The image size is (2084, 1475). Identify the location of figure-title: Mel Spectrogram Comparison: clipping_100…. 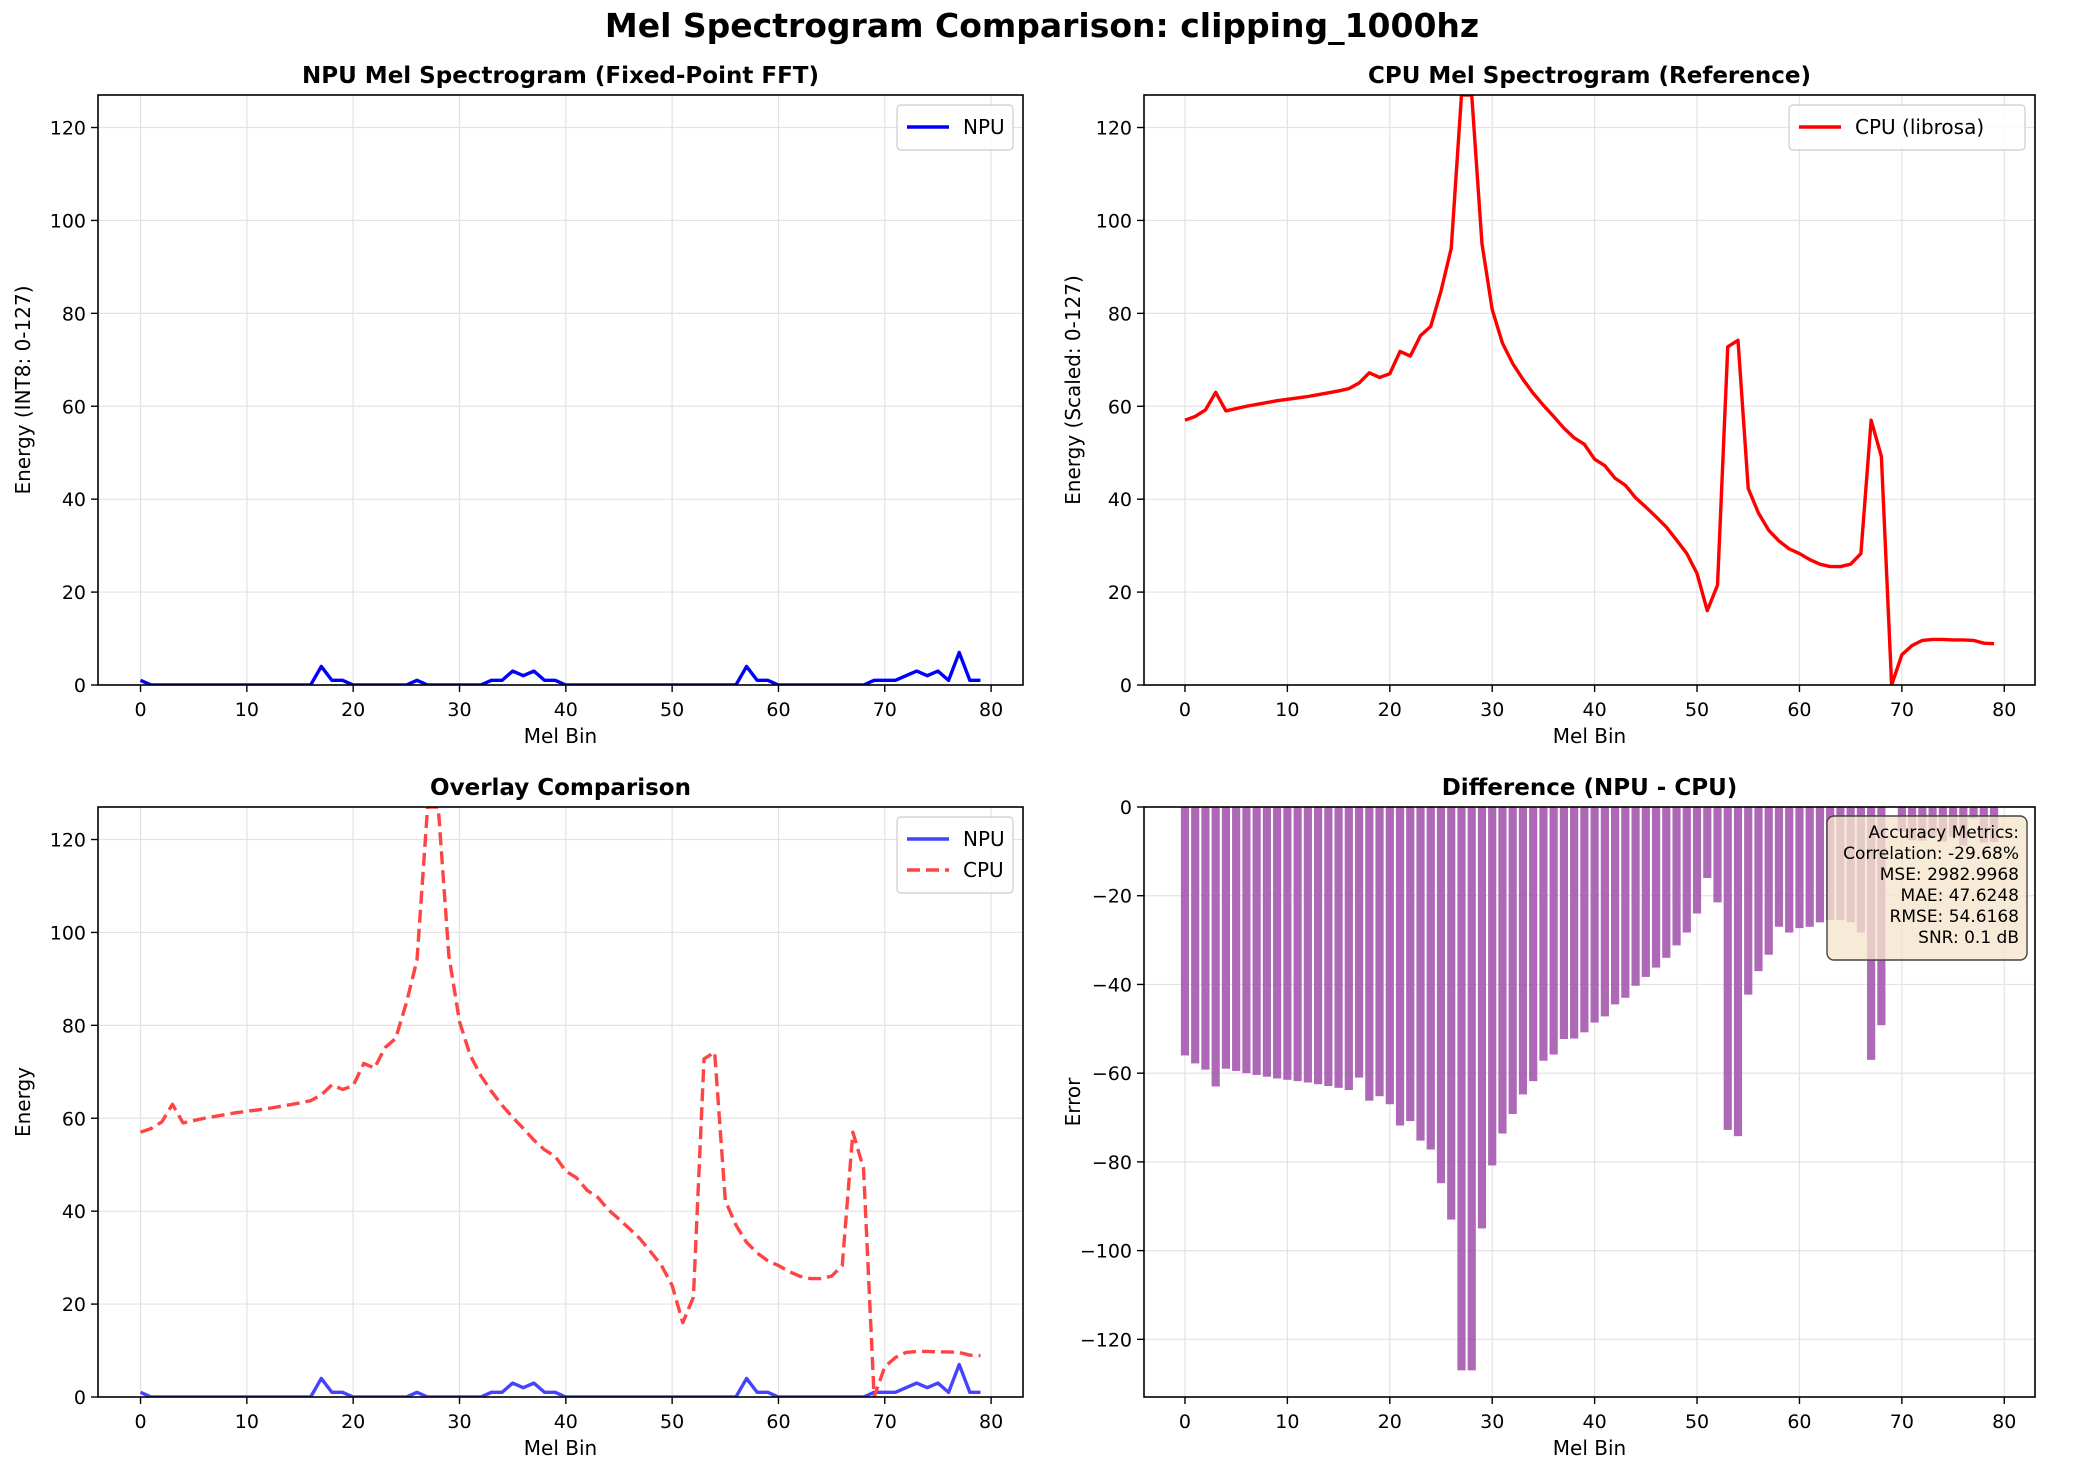
(1042, 25).